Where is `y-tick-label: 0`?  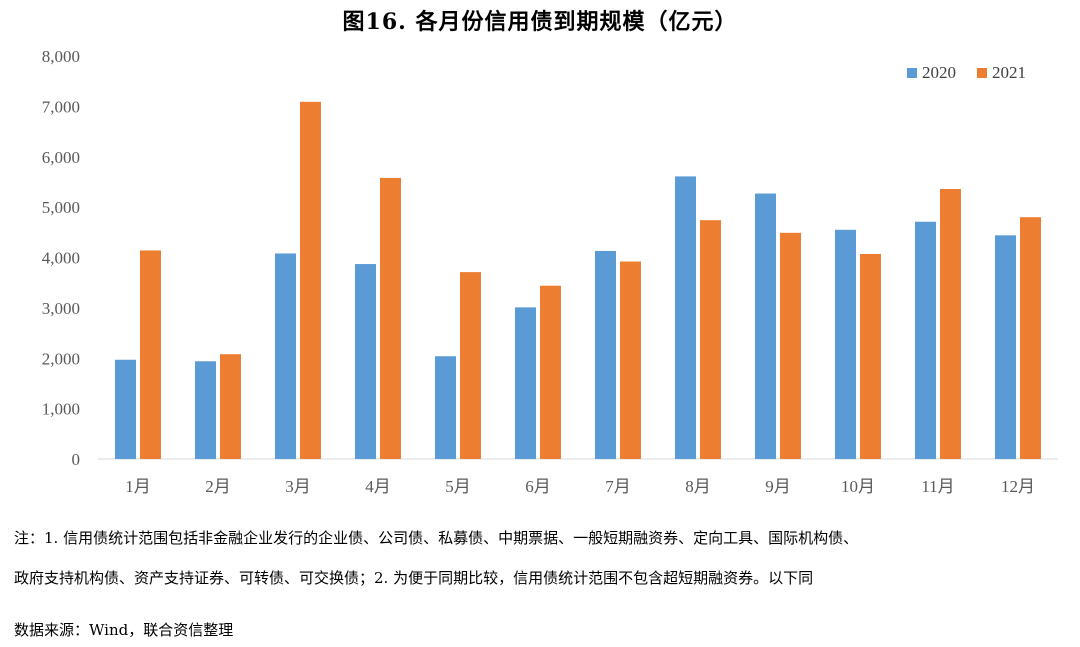
y-tick-label: 0 is located at coordinates (76, 459).